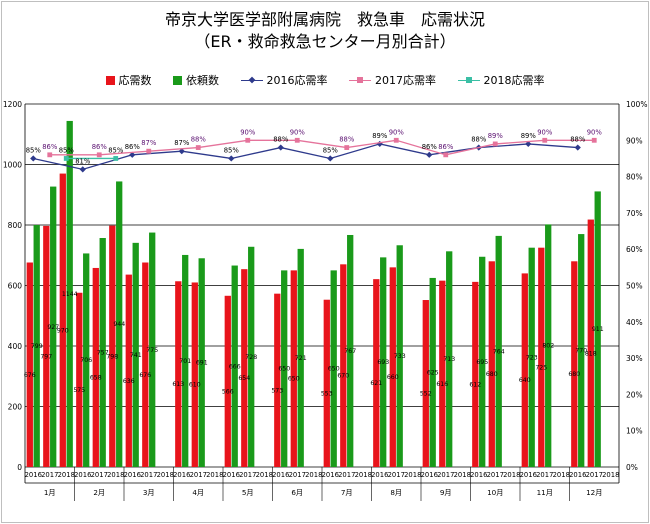 The image size is (650, 524). Describe the element at coordinates (325, 80) in the screenshot. I see `legend: 応需数 依頼数 2016応需率 2017応需率 2018応需率` at that location.